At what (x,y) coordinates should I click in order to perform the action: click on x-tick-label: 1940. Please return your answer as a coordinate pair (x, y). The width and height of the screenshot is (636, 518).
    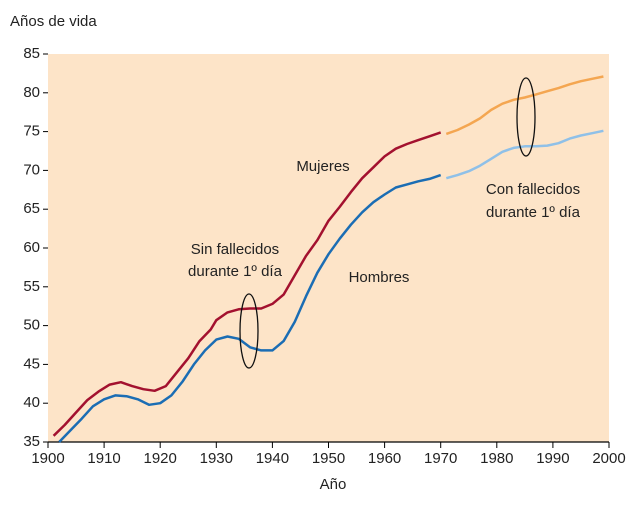
    Looking at the image, I should click on (272, 458).